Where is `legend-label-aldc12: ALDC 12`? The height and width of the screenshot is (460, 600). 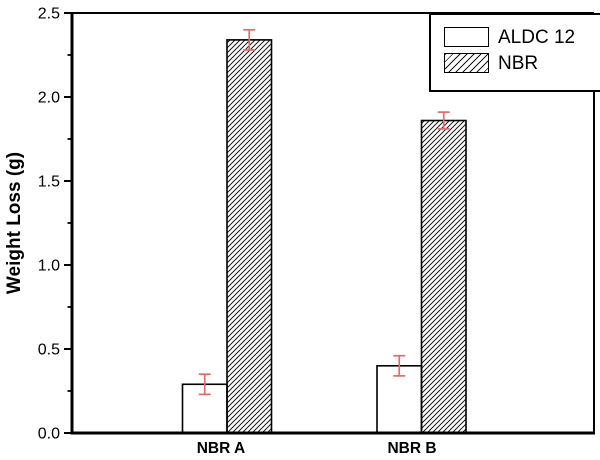
legend-label-aldc12: ALDC 12 is located at coordinates (537, 37).